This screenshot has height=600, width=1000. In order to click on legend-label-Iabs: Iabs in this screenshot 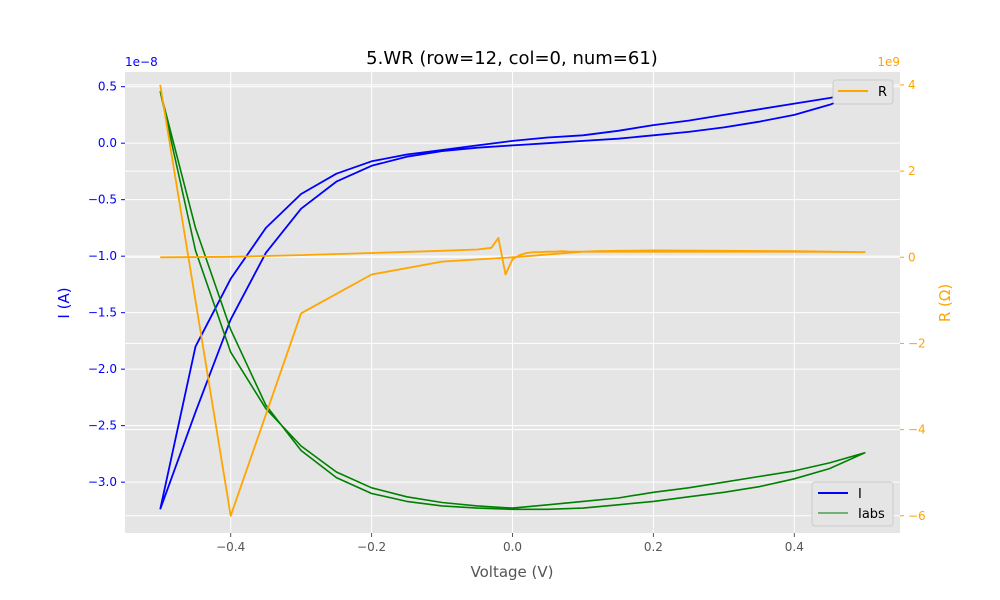, I will do `click(871, 514)`.